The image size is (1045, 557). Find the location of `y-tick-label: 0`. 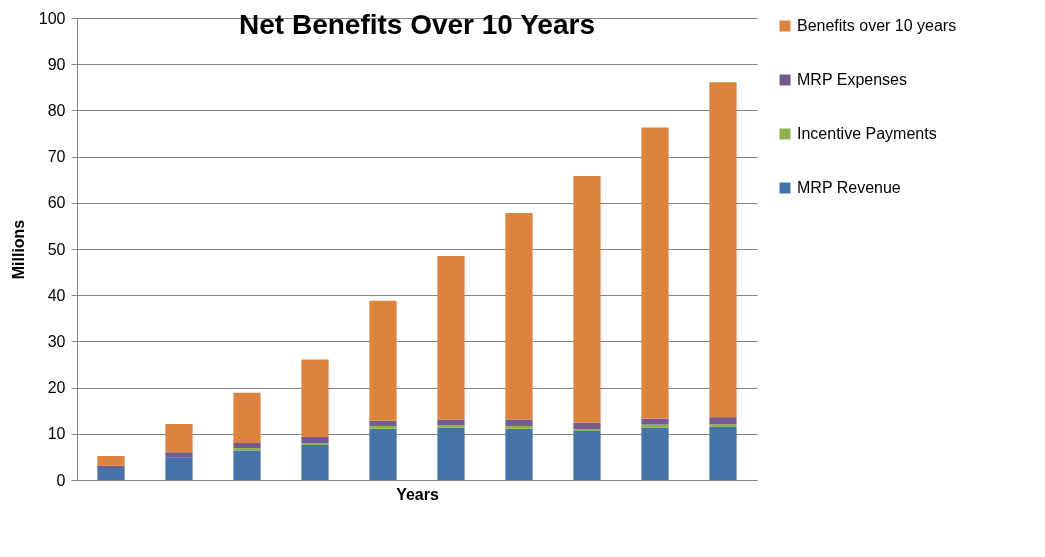

y-tick-label: 0 is located at coordinates (61, 480).